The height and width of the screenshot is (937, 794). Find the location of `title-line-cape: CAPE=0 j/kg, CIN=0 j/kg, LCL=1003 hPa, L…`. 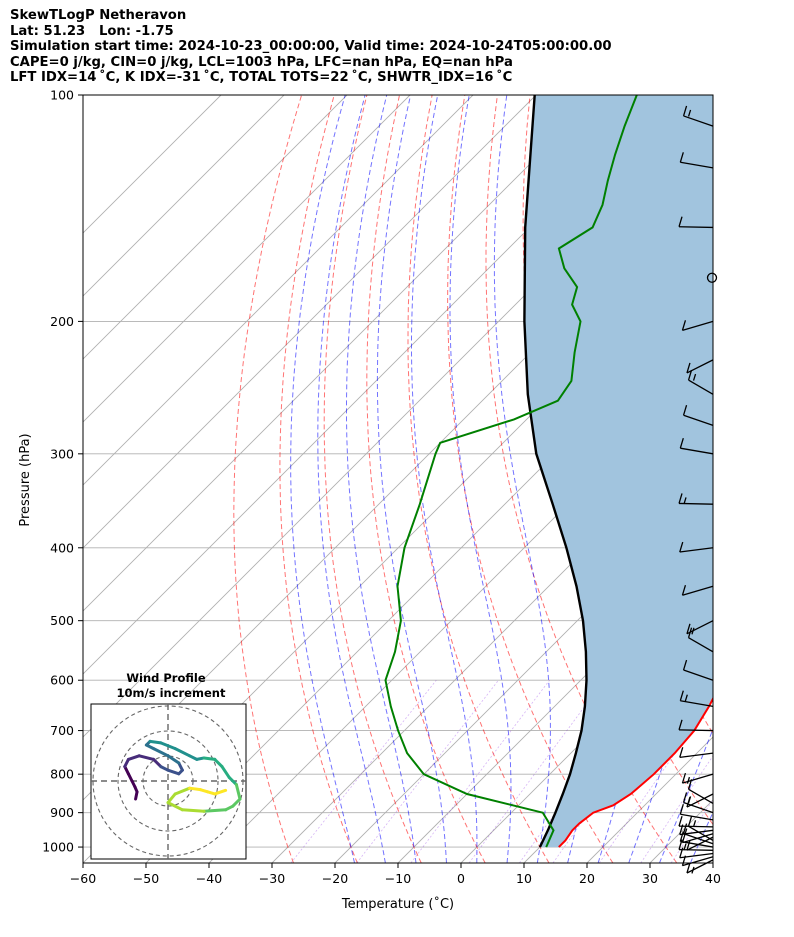

title-line-cape: CAPE=0 j/kg, CIN=0 j/kg, LCL=1003 hPa, L… is located at coordinates (261, 62).